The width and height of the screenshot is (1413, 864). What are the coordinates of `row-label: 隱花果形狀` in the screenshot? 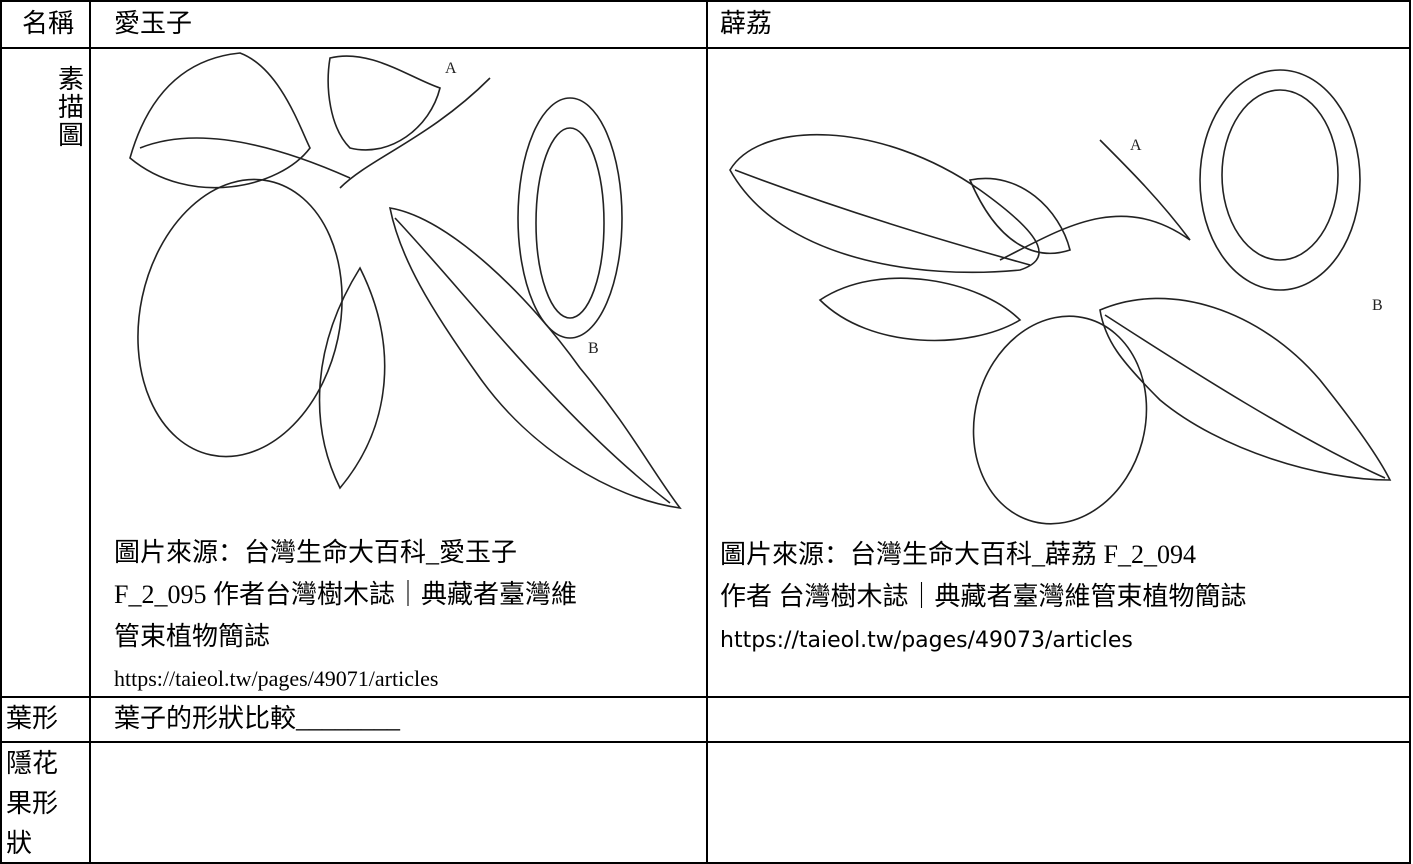 It's located at (32, 803).